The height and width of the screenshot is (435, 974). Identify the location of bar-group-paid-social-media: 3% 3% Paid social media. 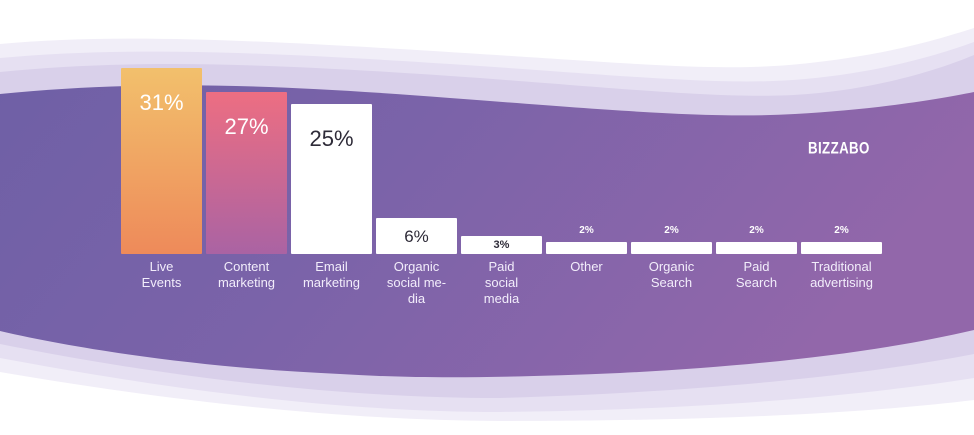
(501, 180).